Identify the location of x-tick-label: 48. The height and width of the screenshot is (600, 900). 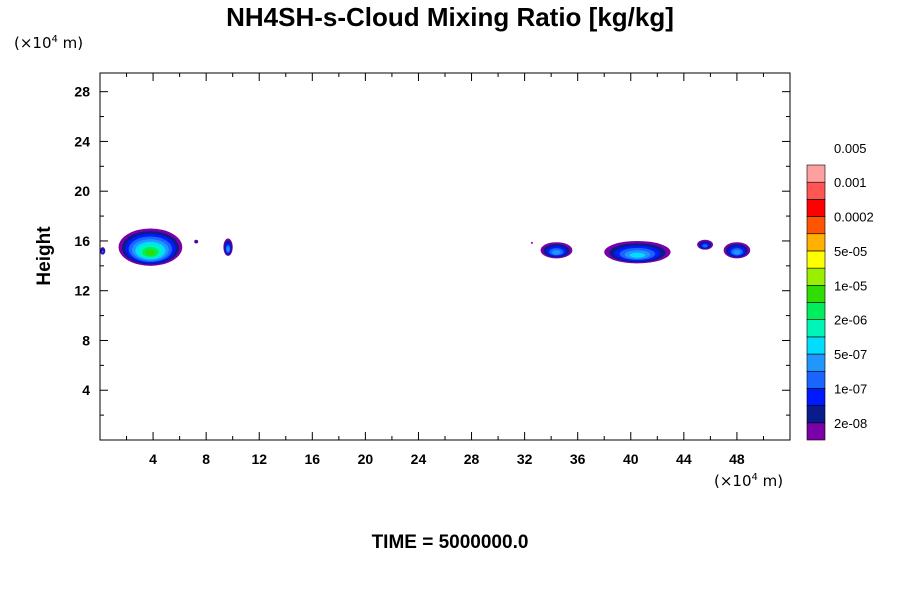
(737, 459).